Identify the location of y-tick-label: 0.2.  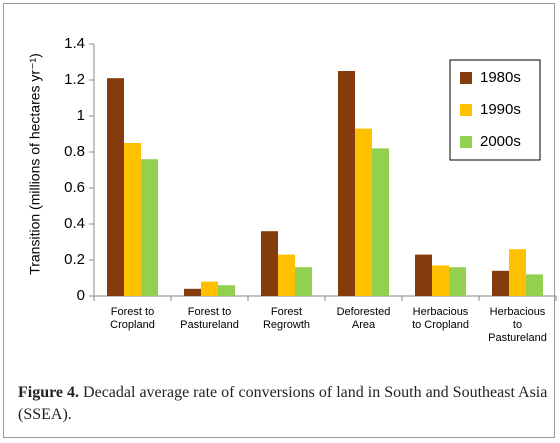
(74, 259).